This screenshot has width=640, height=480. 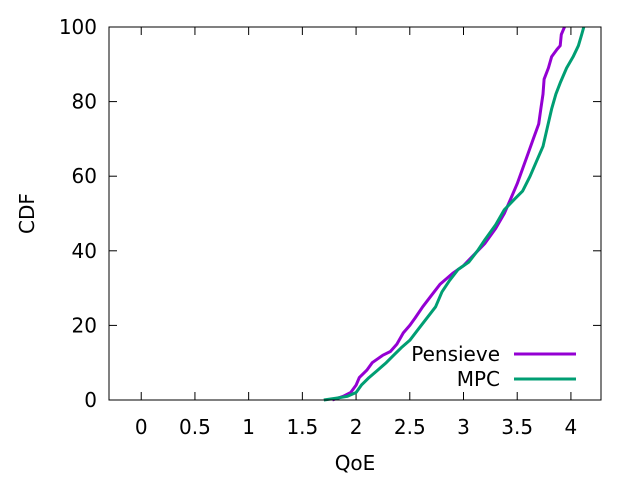 I want to click on x-tick-label: 1, so click(x=248, y=427).